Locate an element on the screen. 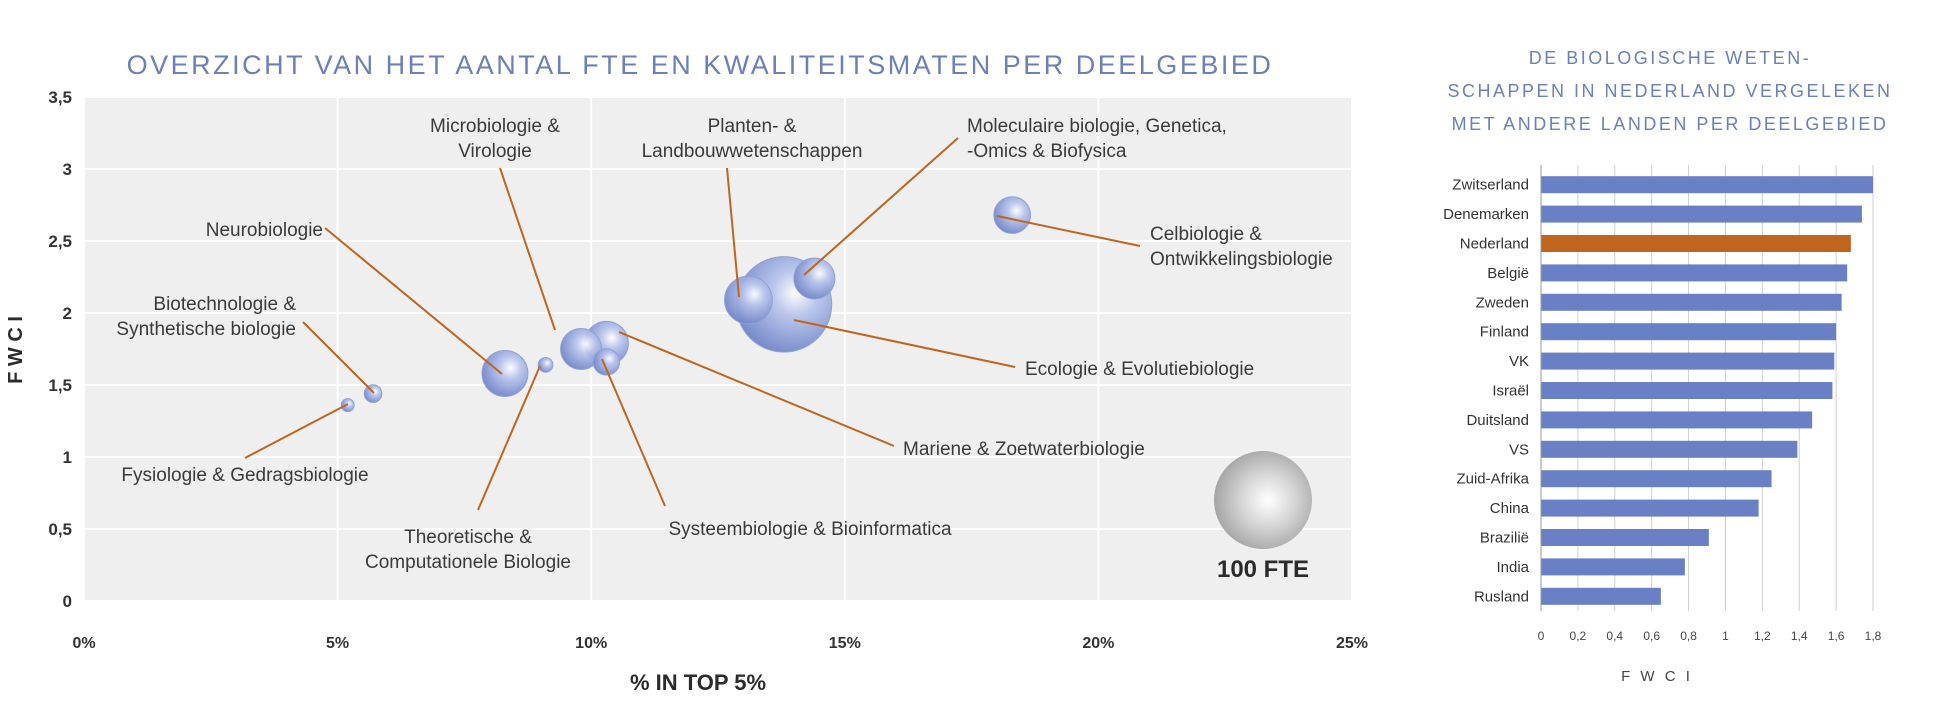 Image resolution: width=1954 pixels, height=704 pixels. bubble-label: Fysiologie & Gedragsbiologie is located at coordinates (244, 475).